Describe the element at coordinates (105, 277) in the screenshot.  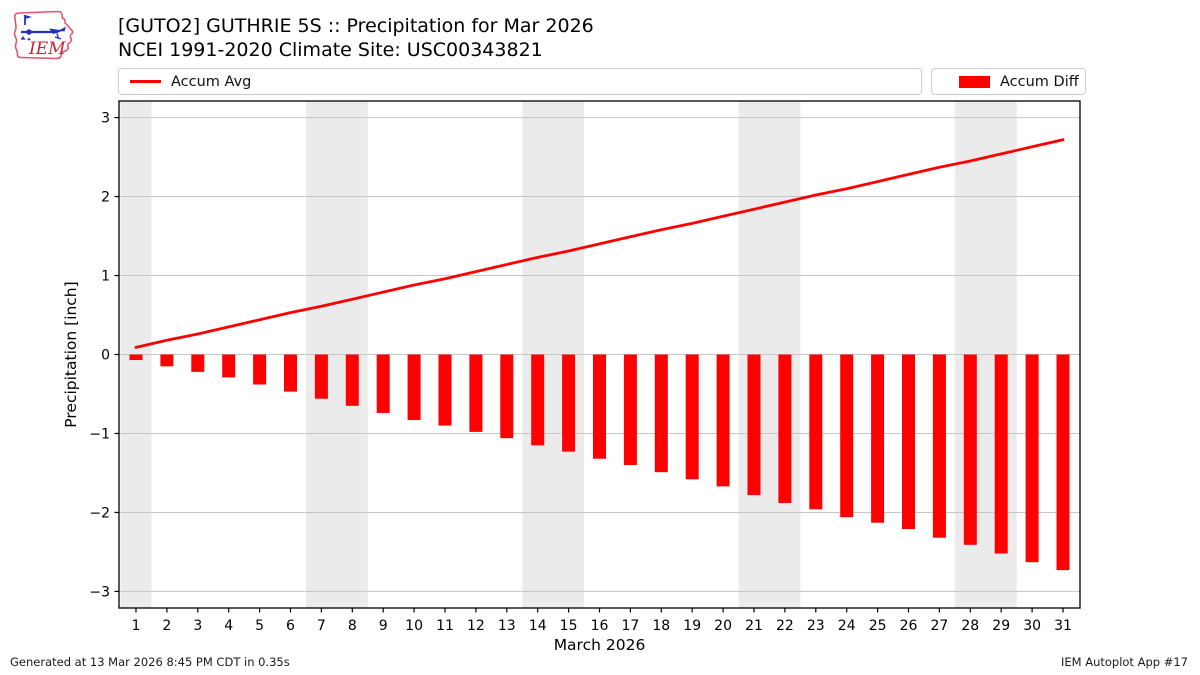
I see `y-tick-label: 1` at that location.